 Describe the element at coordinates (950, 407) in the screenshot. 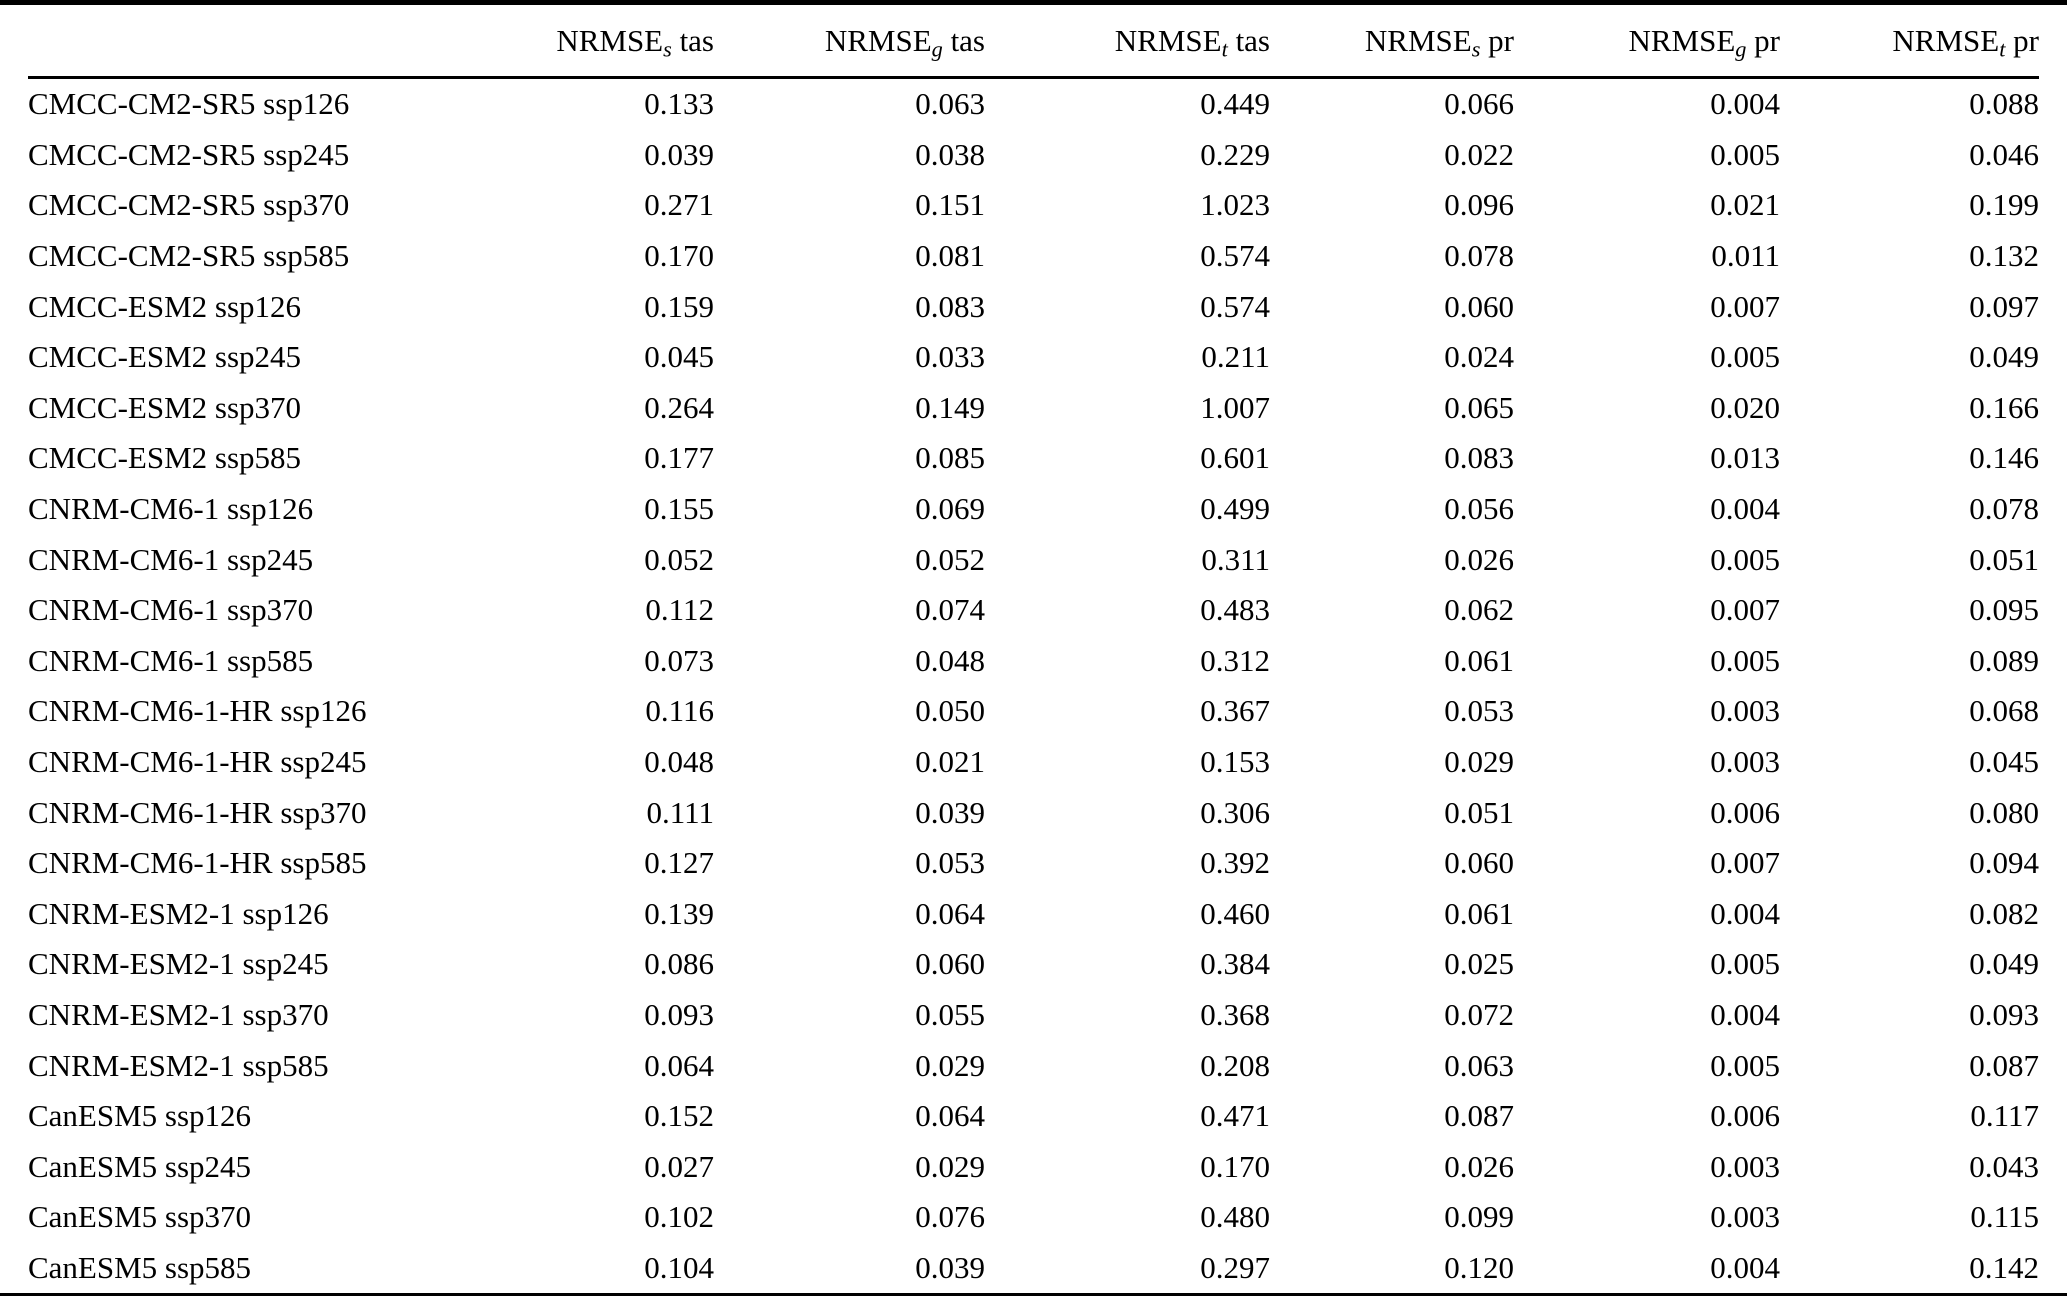

I see `nrmse-value-cell: 0.149` at that location.